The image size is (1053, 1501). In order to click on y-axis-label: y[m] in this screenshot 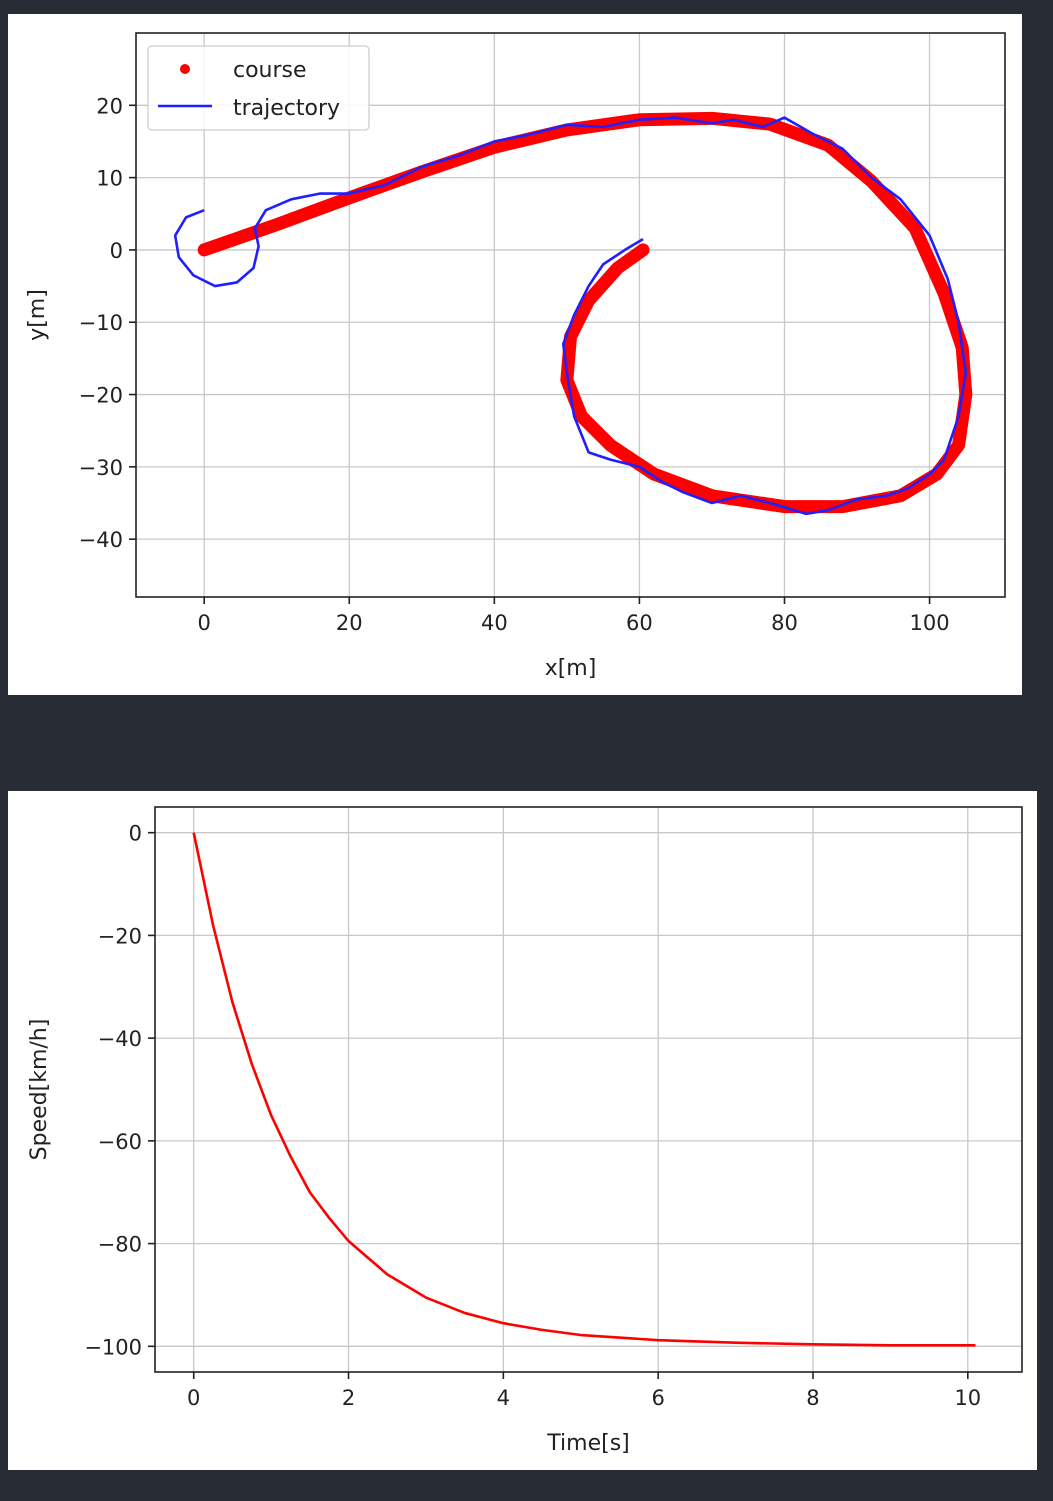, I will do `click(37, 315)`.